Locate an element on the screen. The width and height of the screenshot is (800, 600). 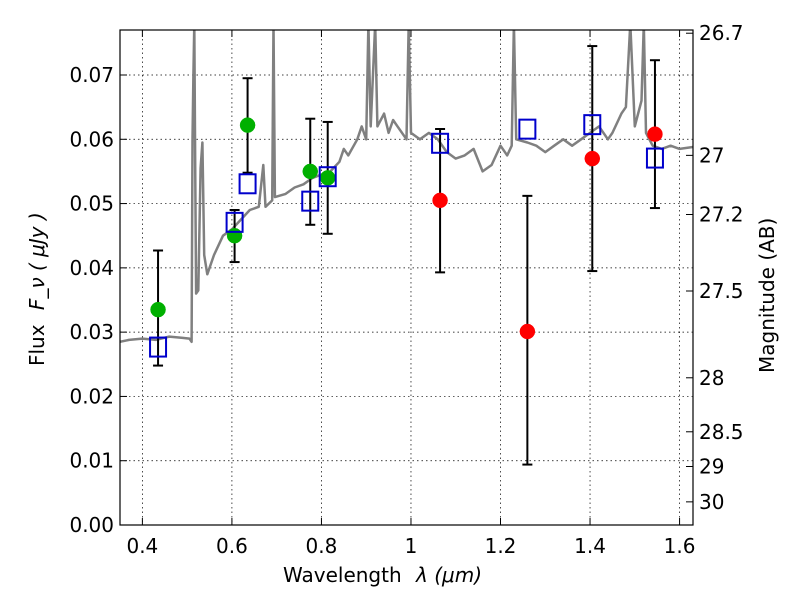
magnitude-tick-label: 30 is located at coordinates (711, 502).